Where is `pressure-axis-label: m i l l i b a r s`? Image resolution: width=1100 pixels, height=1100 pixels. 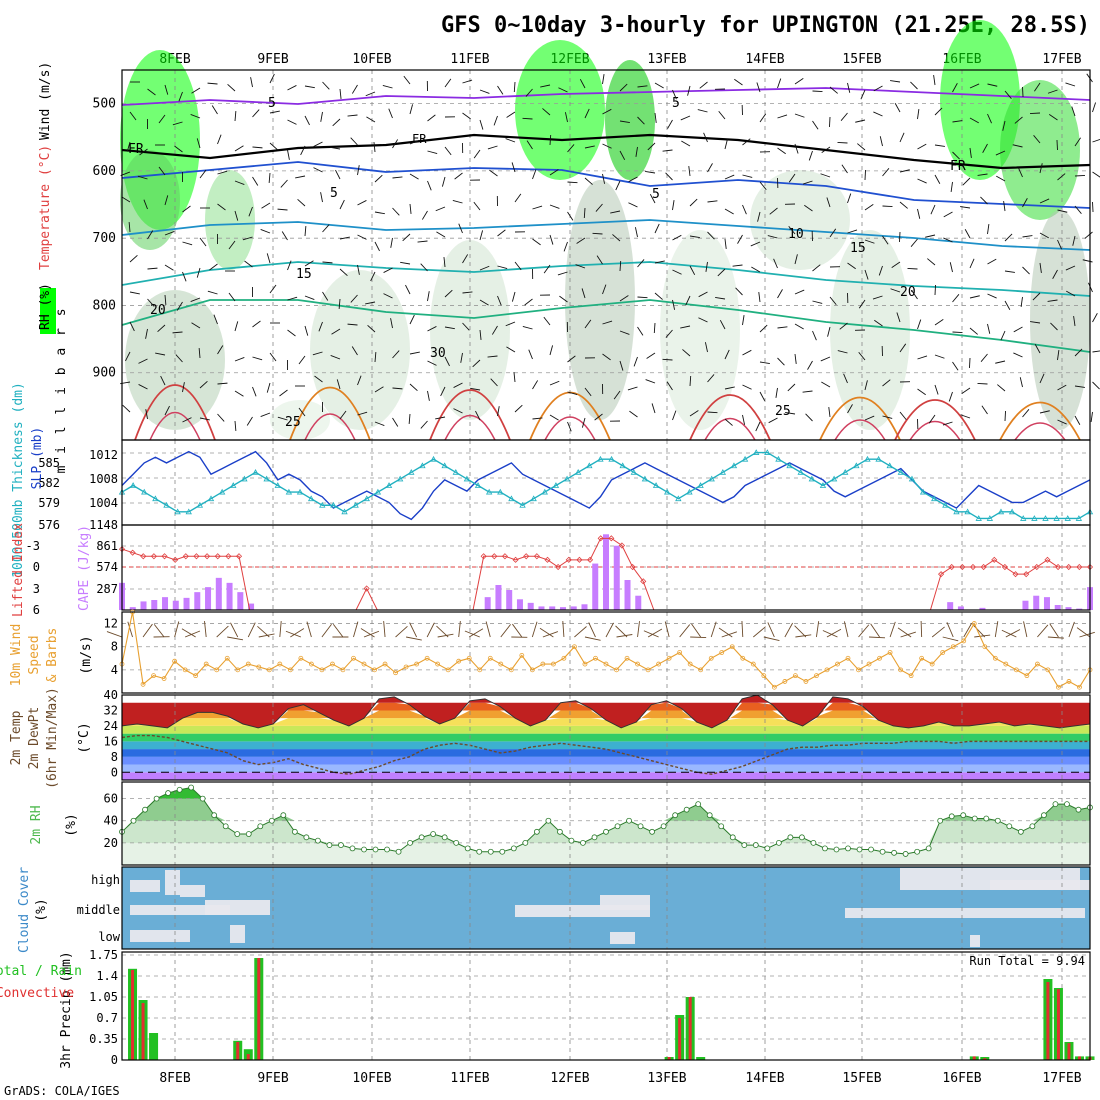
pressure-axis-label: m i l l i b a r s is located at coordinates (61, 389).